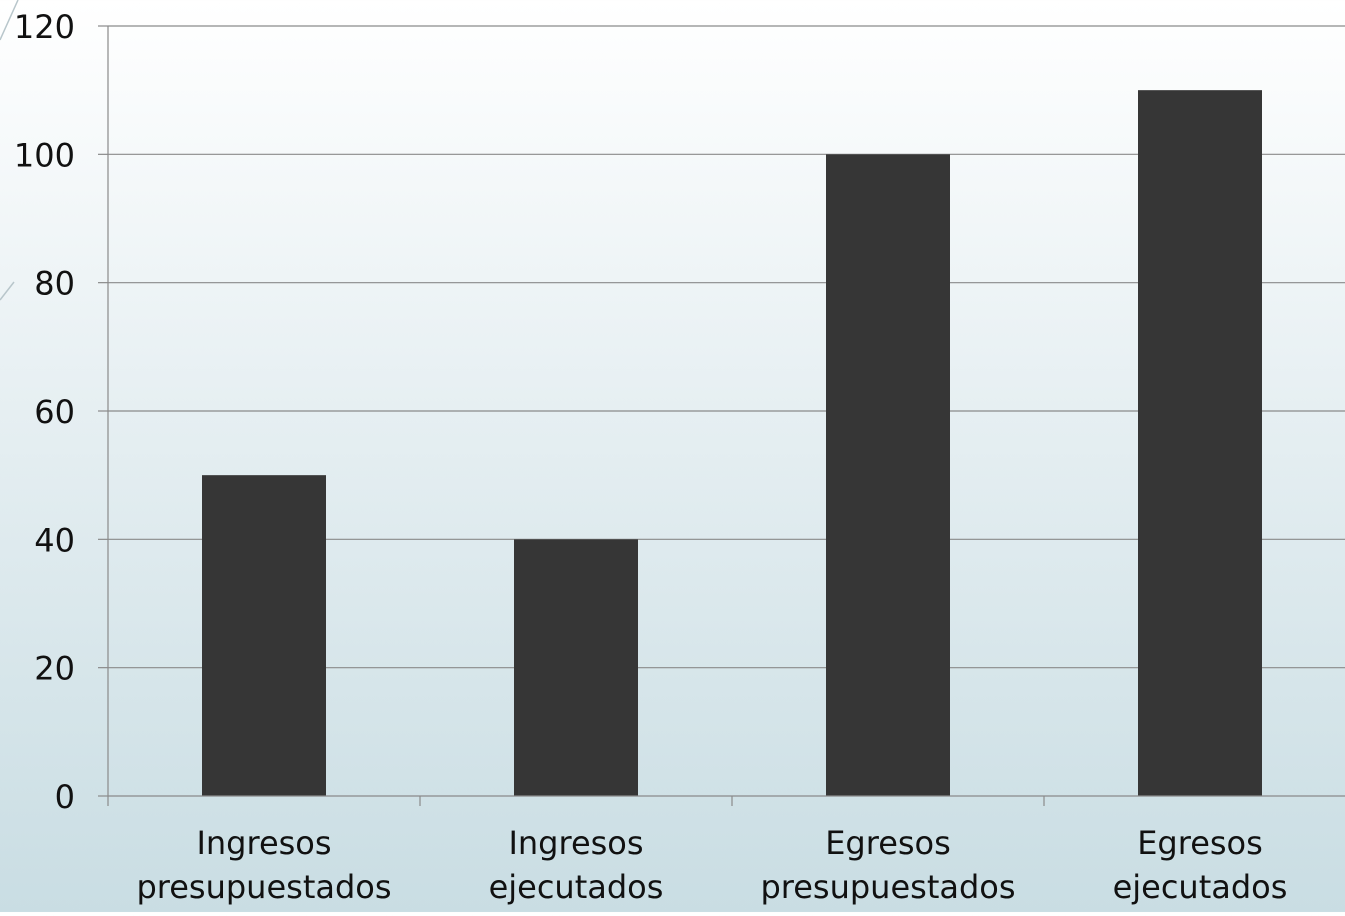  I want to click on y-tick-label: 0, so click(65, 797).